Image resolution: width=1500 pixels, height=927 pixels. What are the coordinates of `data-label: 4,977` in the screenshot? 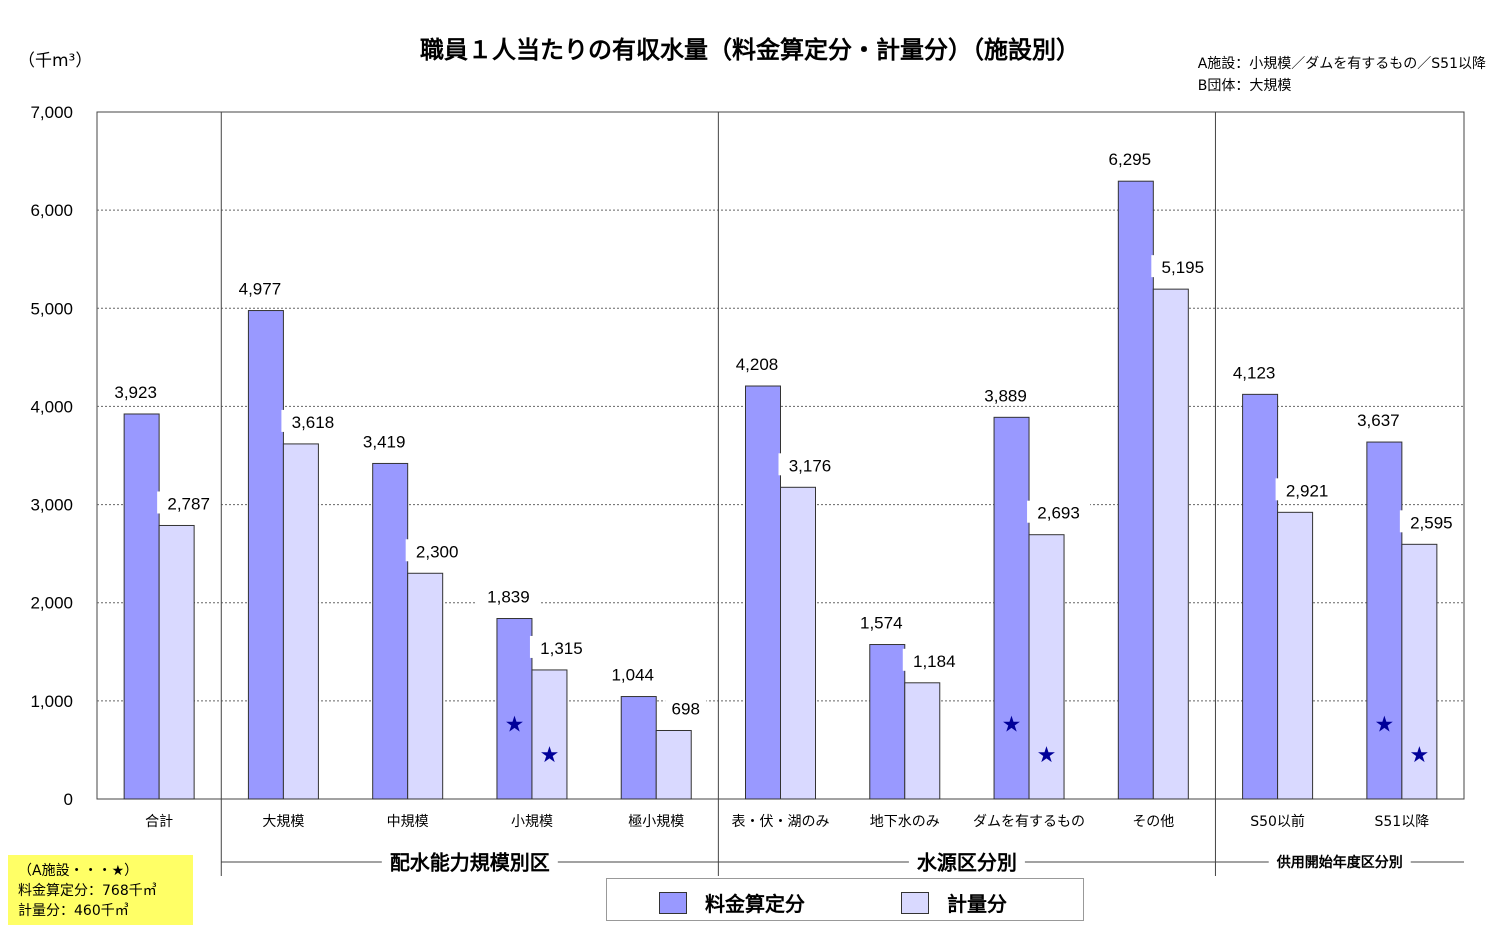 It's located at (260, 289).